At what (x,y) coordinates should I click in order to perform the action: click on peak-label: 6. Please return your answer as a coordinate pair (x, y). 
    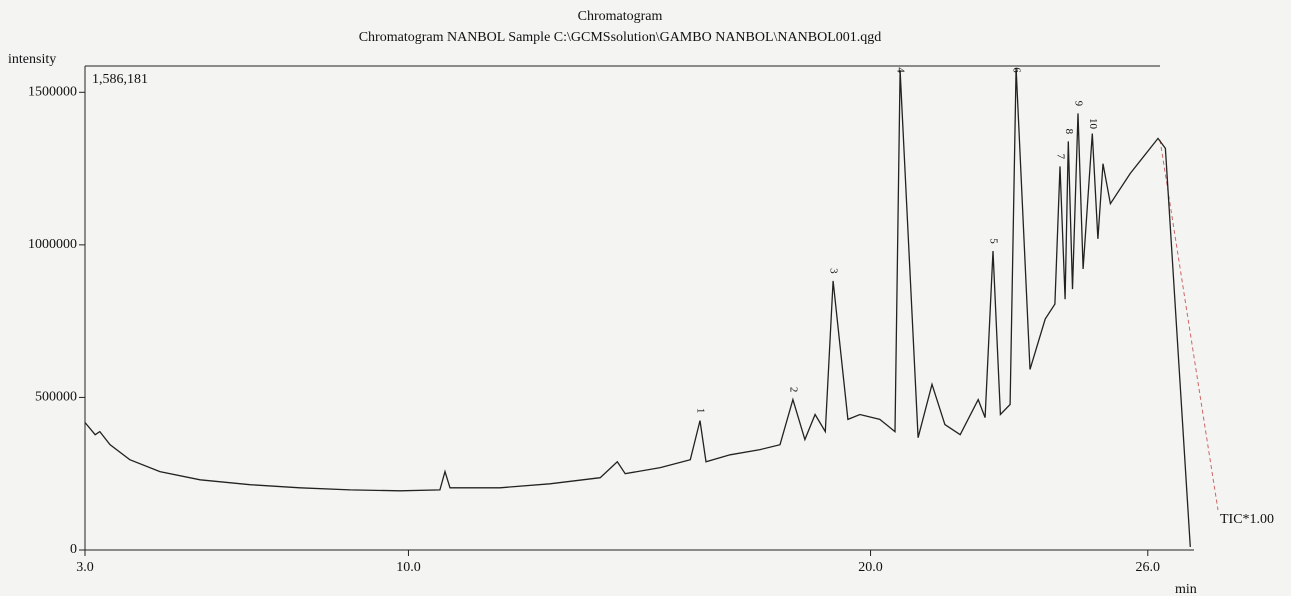
    Looking at the image, I should click on (1017, 70).